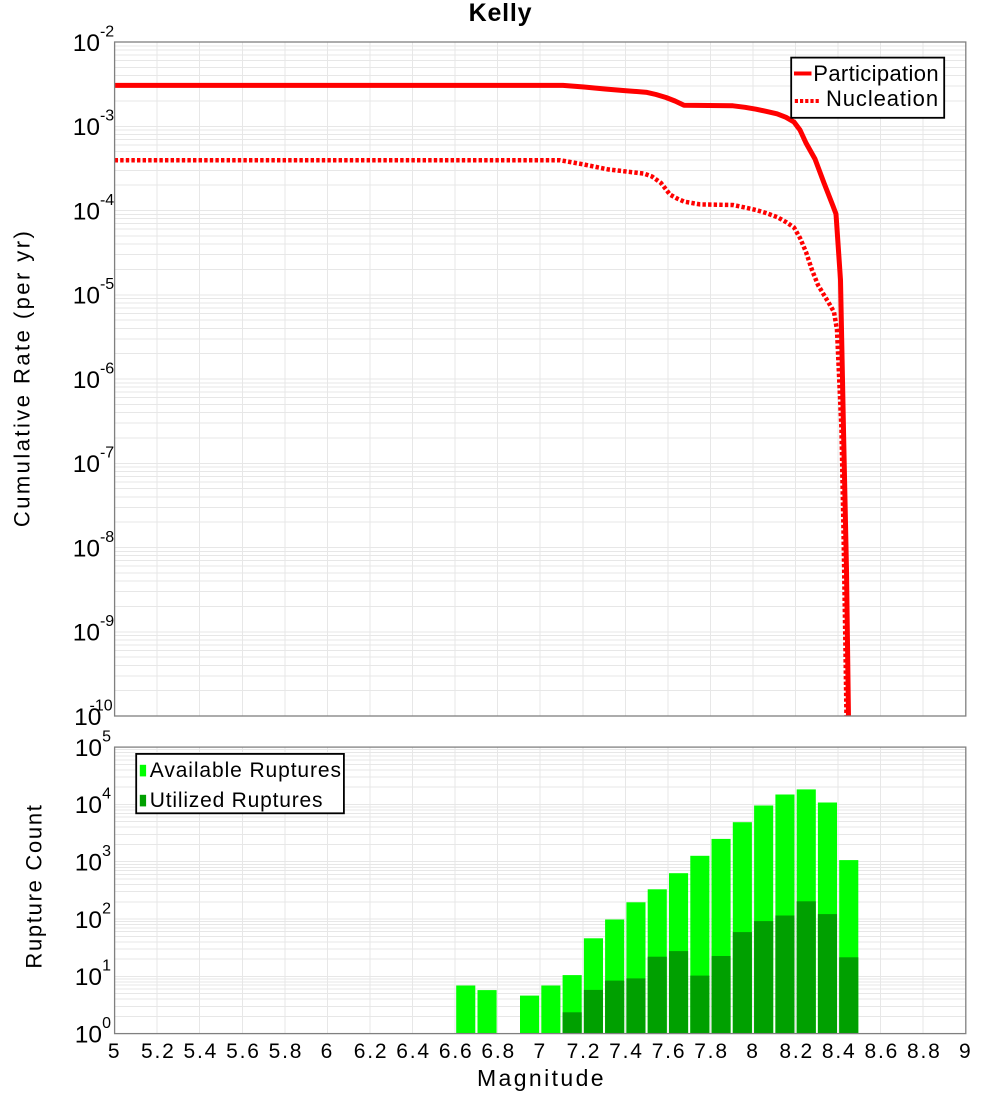 The width and height of the screenshot is (1000, 1105). What do you see at coordinates (456, 1051) in the screenshot?
I see `svg-text: 6.6` at bounding box center [456, 1051].